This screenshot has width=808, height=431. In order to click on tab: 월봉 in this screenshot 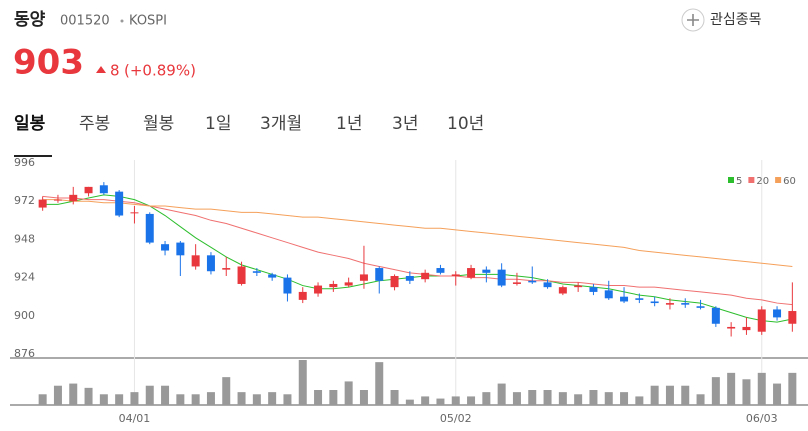, I will do `click(158, 124)`.